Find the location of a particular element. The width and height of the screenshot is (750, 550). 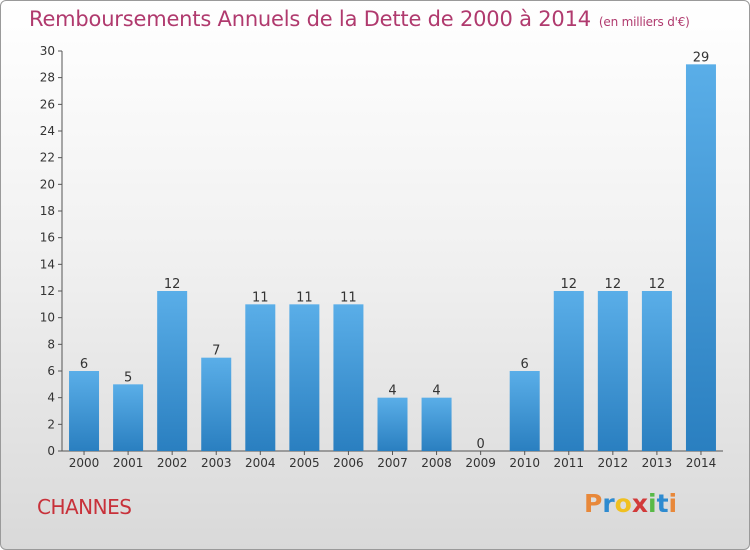

x-tick-label: 2003 is located at coordinates (216, 463).